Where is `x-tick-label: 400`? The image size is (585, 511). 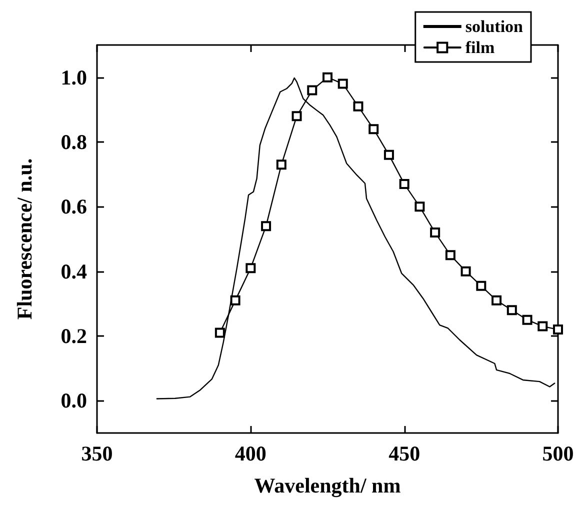 x-tick-label: 400 is located at coordinates (250, 454).